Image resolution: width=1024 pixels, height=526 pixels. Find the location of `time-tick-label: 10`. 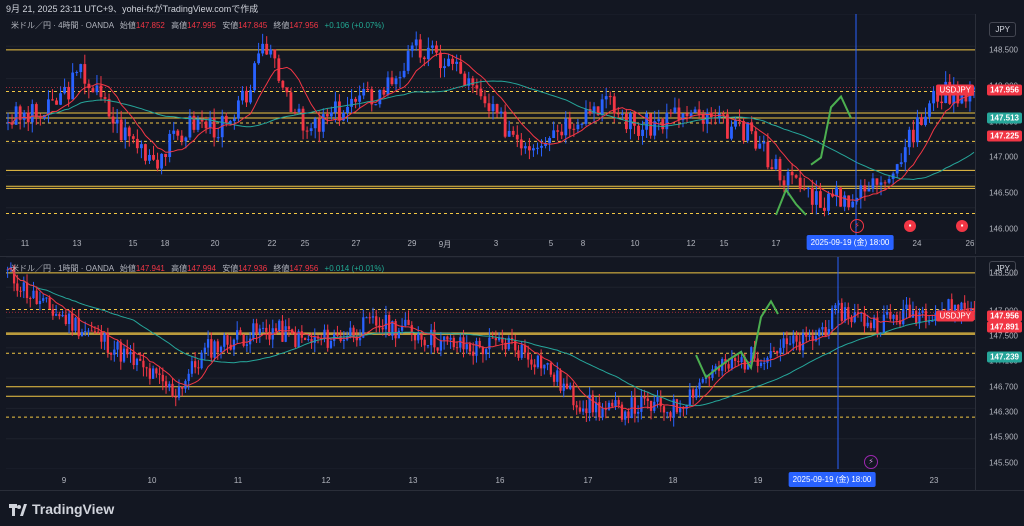

time-tick-label: 10 is located at coordinates (635, 243).